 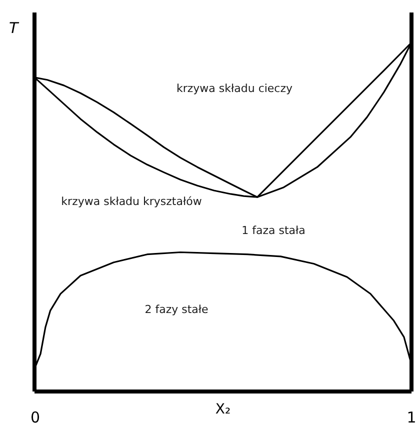 What do you see at coordinates (35, 417) in the screenshot?
I see `x-tick-label: 0` at bounding box center [35, 417].